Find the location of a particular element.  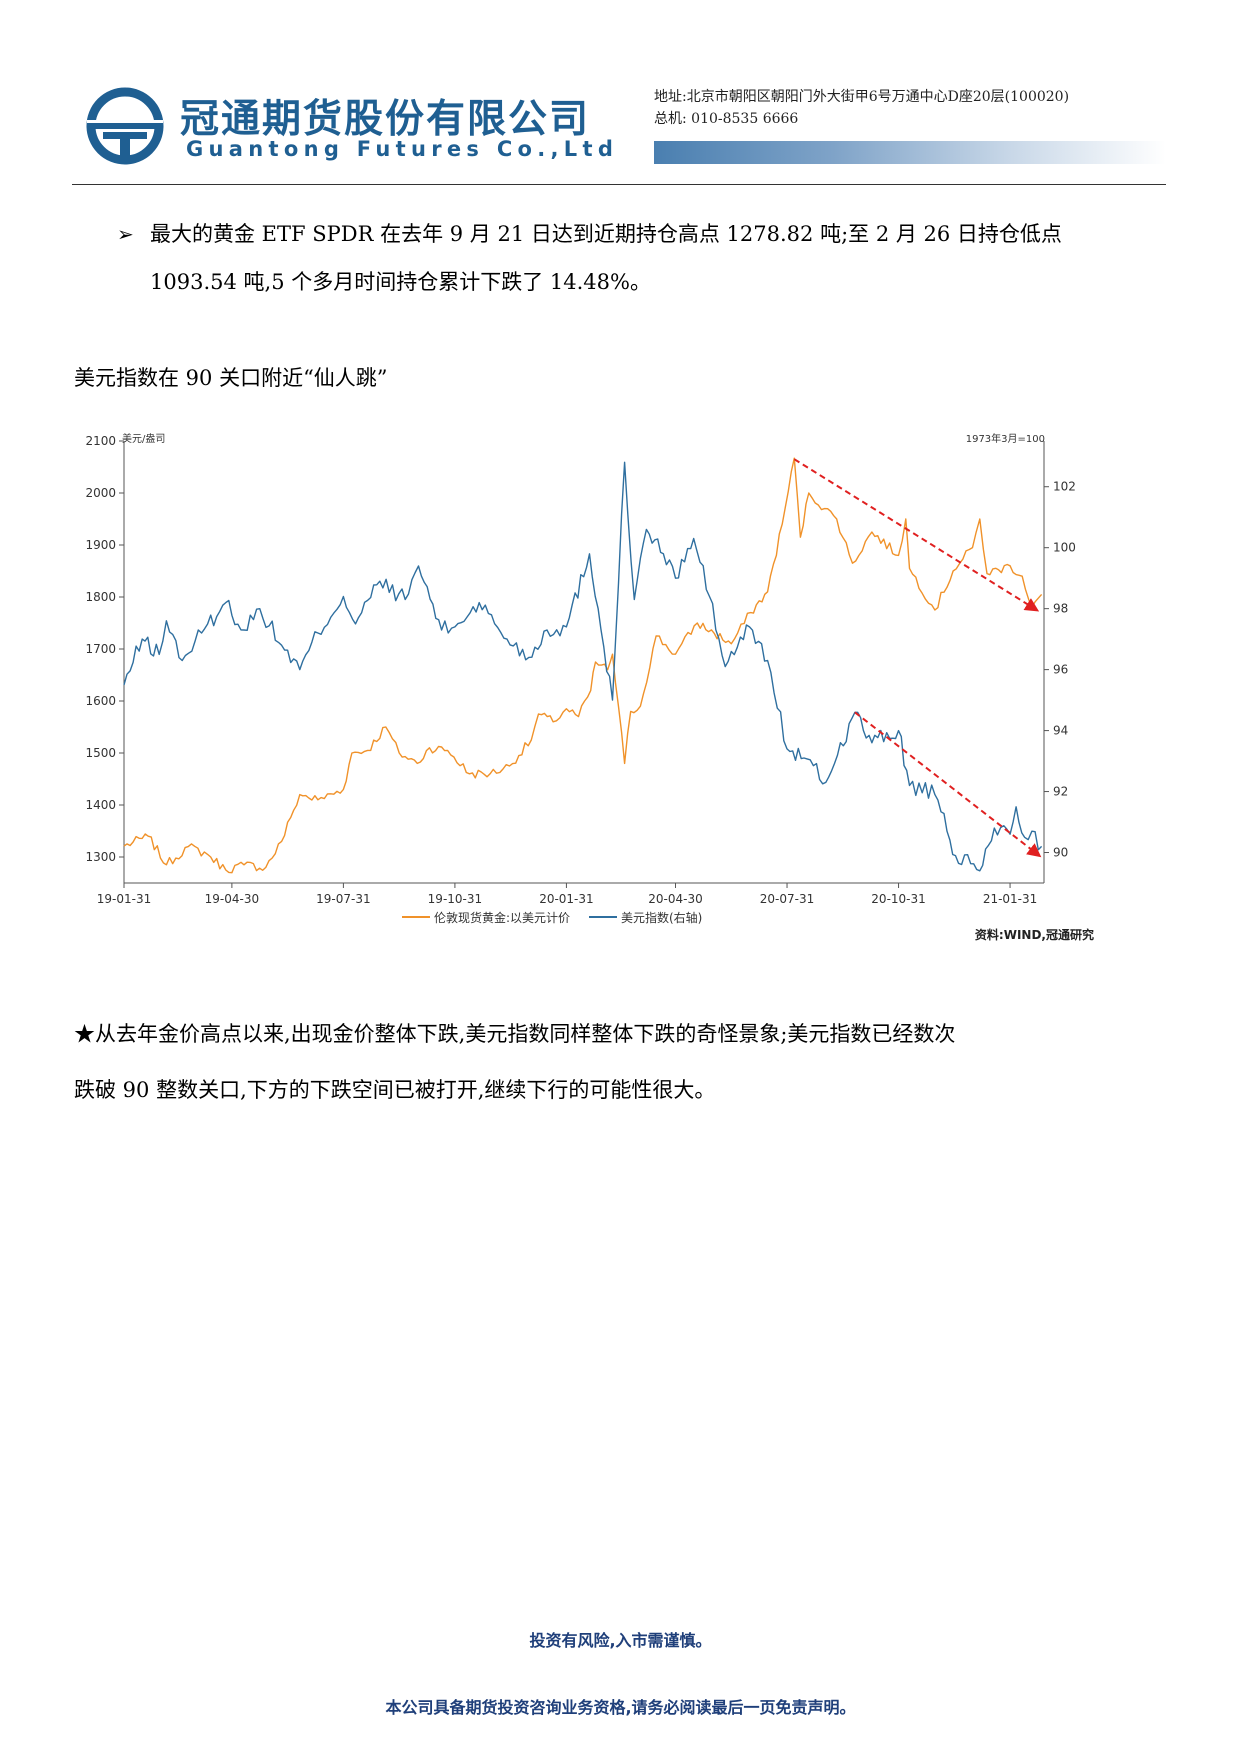

right-axis-note: 1973年3月=100 is located at coordinates (1005, 438).